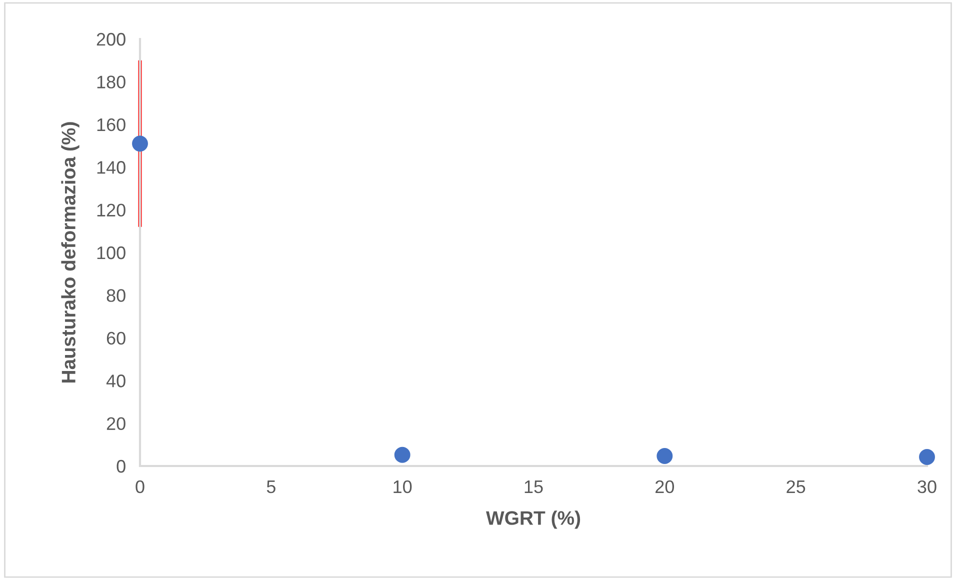  What do you see at coordinates (111, 39) in the screenshot?
I see `y-tick-label: 200` at bounding box center [111, 39].